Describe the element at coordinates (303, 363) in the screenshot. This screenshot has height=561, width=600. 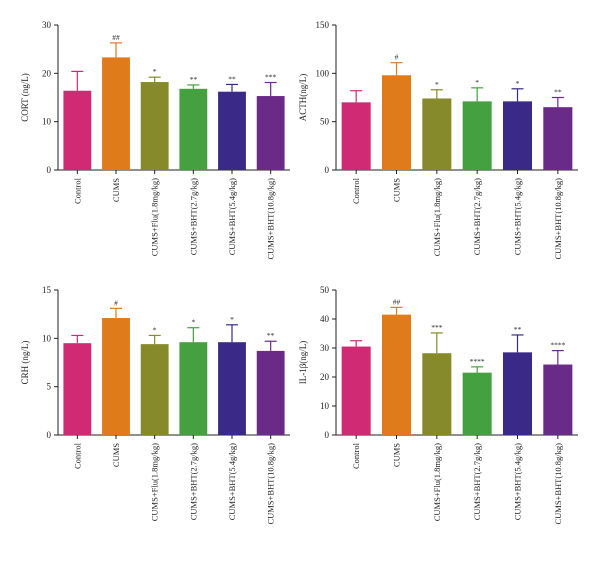
I see `y-axis-title: IL-1β(ng/L)` at that location.